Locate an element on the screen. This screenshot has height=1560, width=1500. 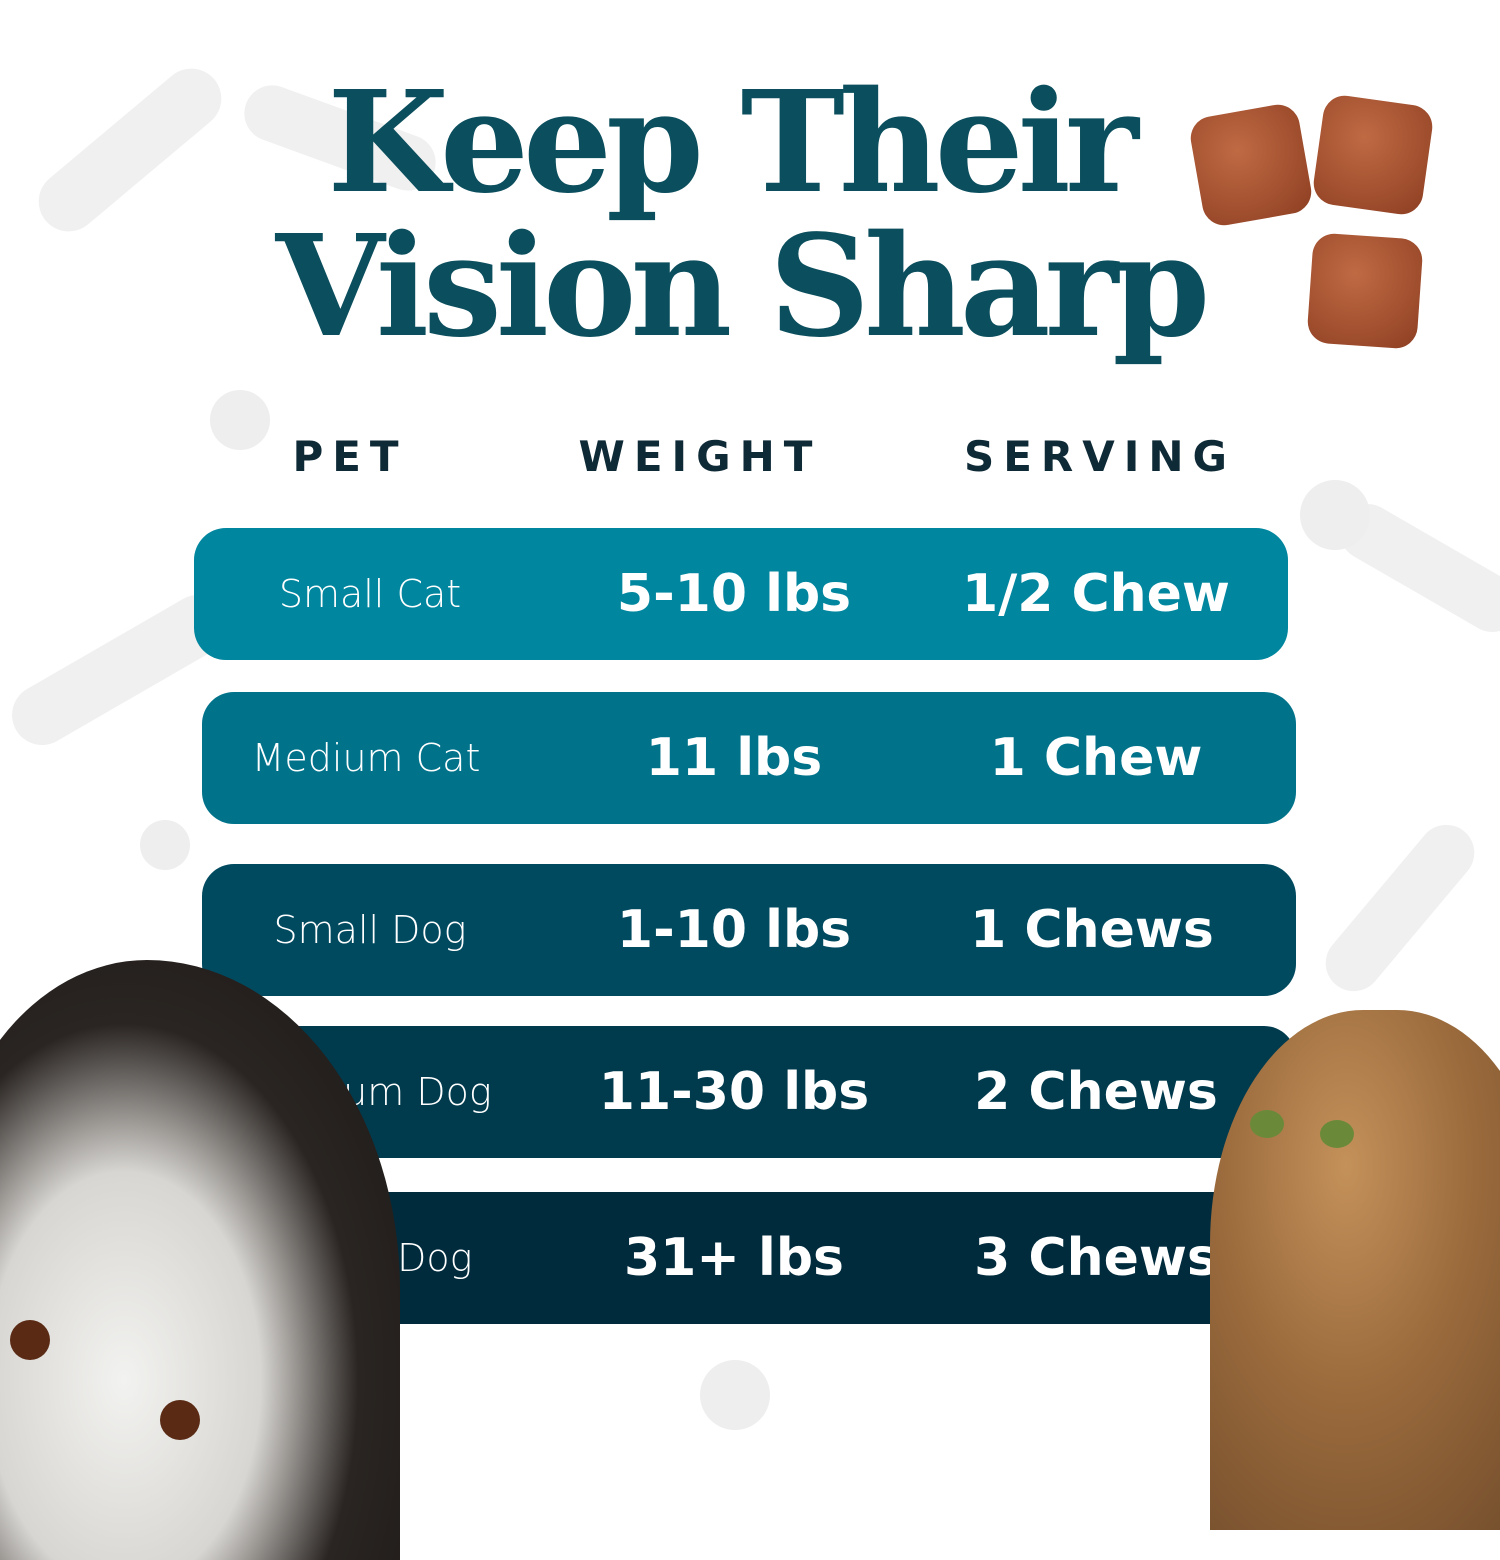
table-row: Small Cat 5-10 lbs 1/2 Chew is located at coordinates (741, 594).